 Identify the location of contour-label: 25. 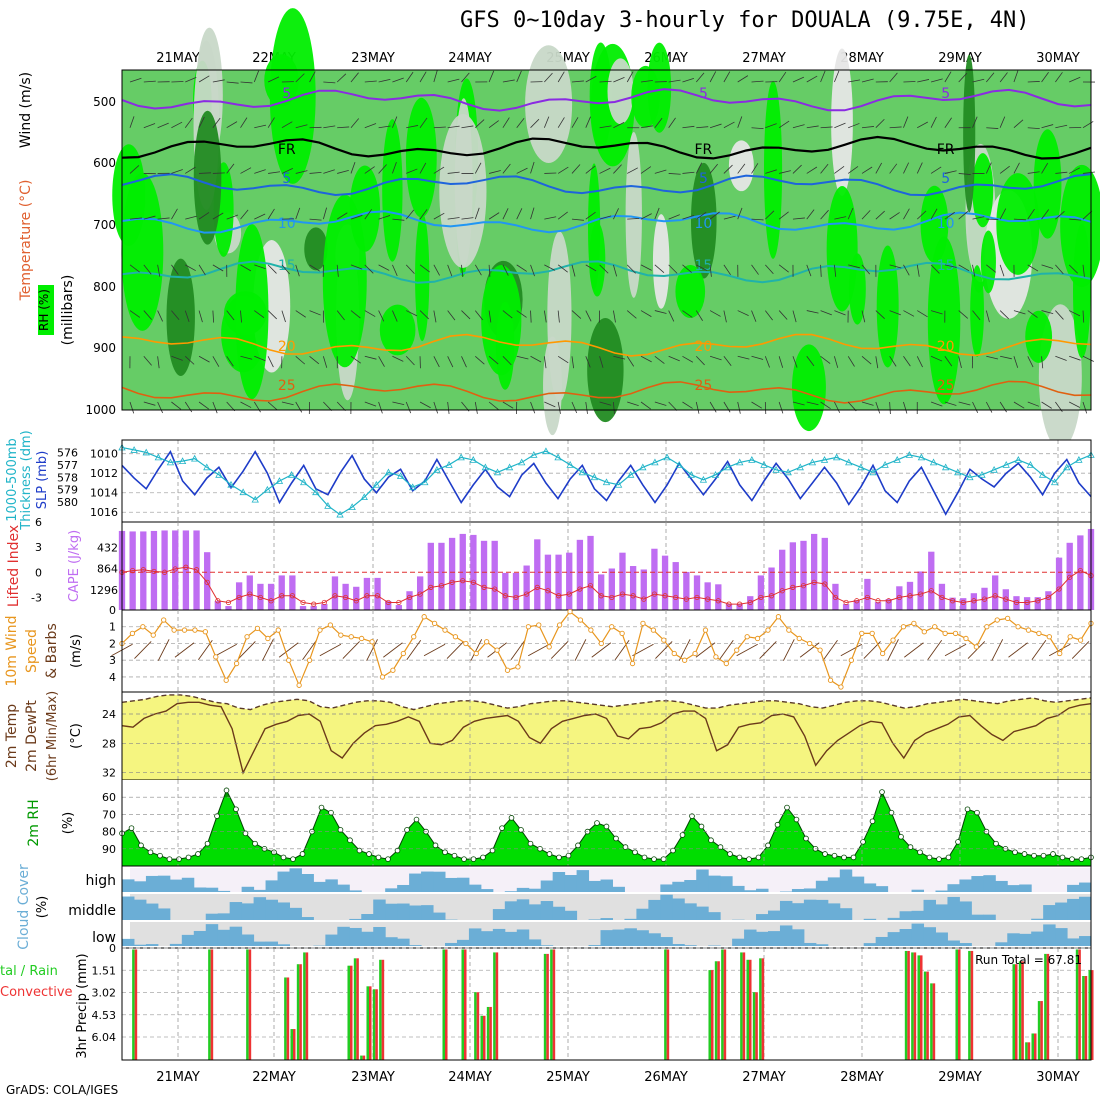
(946, 386).